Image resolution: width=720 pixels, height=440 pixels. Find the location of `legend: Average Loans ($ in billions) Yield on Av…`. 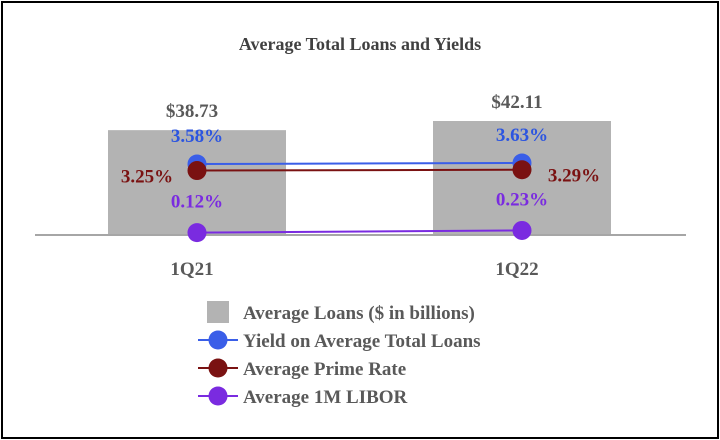

legend: Average Loans ($ in billions) Yield on Av… is located at coordinates (339, 354).